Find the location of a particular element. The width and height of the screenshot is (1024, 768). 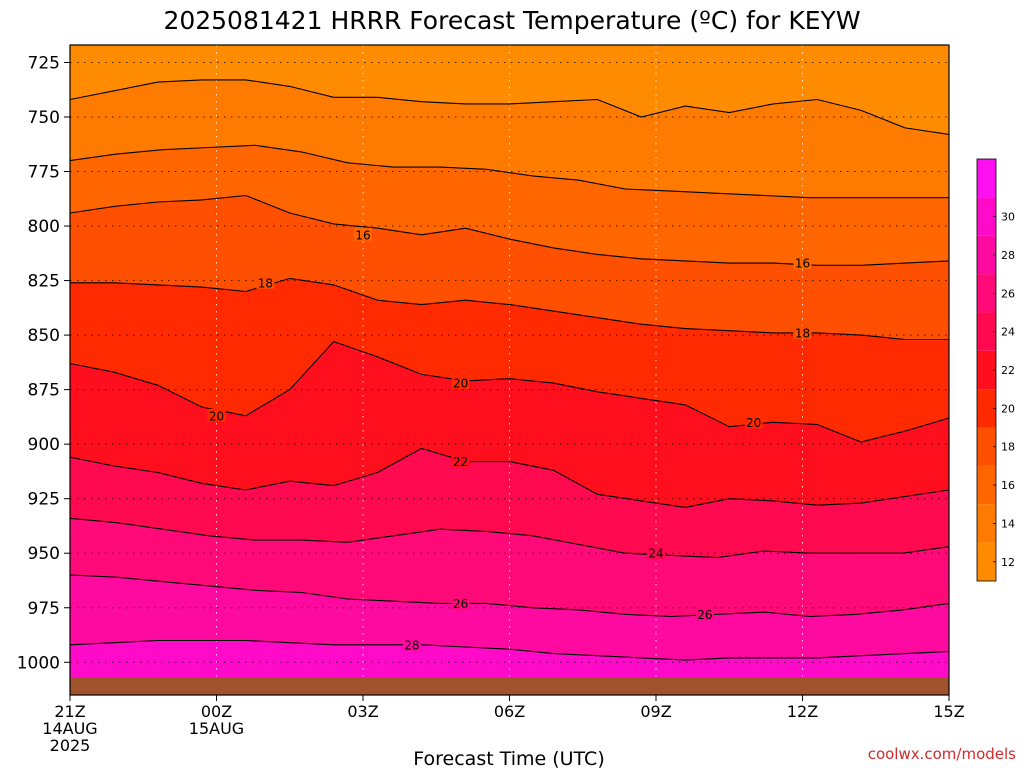

isotherm-label-text: 22 is located at coordinates (460, 462).